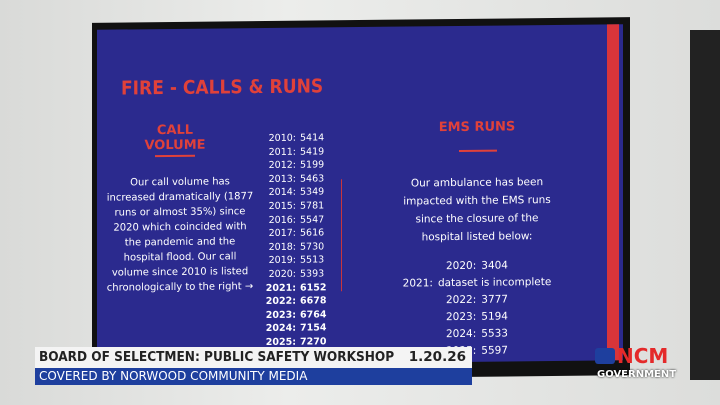  I want to click on text-line: volume since 2010 is listed, so click(180, 272).